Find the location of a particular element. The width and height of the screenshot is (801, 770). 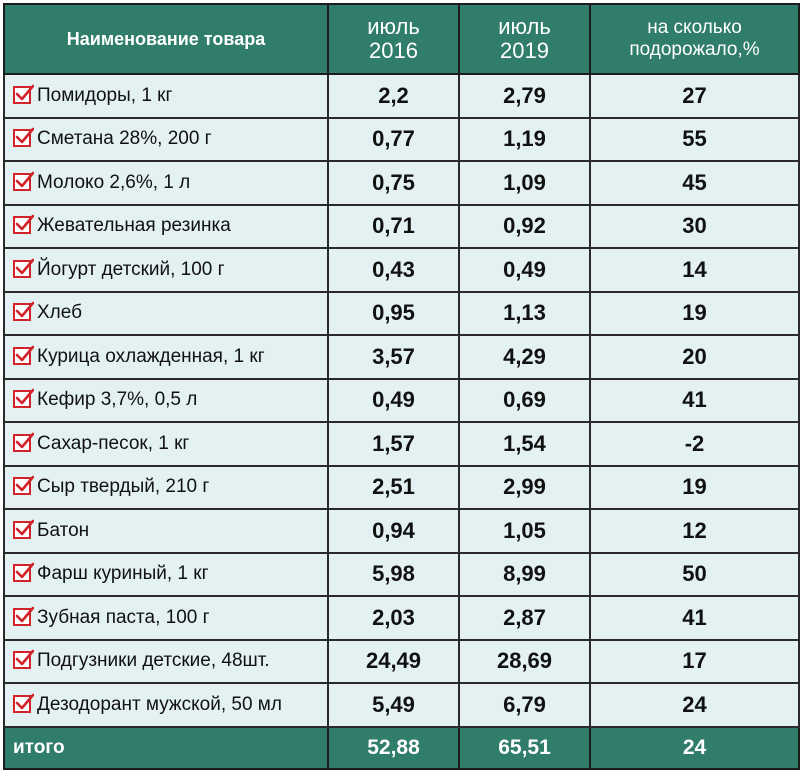

table-row: Подгузники детские, 48шт. 24,49 28,69 17 is located at coordinates (401, 661).